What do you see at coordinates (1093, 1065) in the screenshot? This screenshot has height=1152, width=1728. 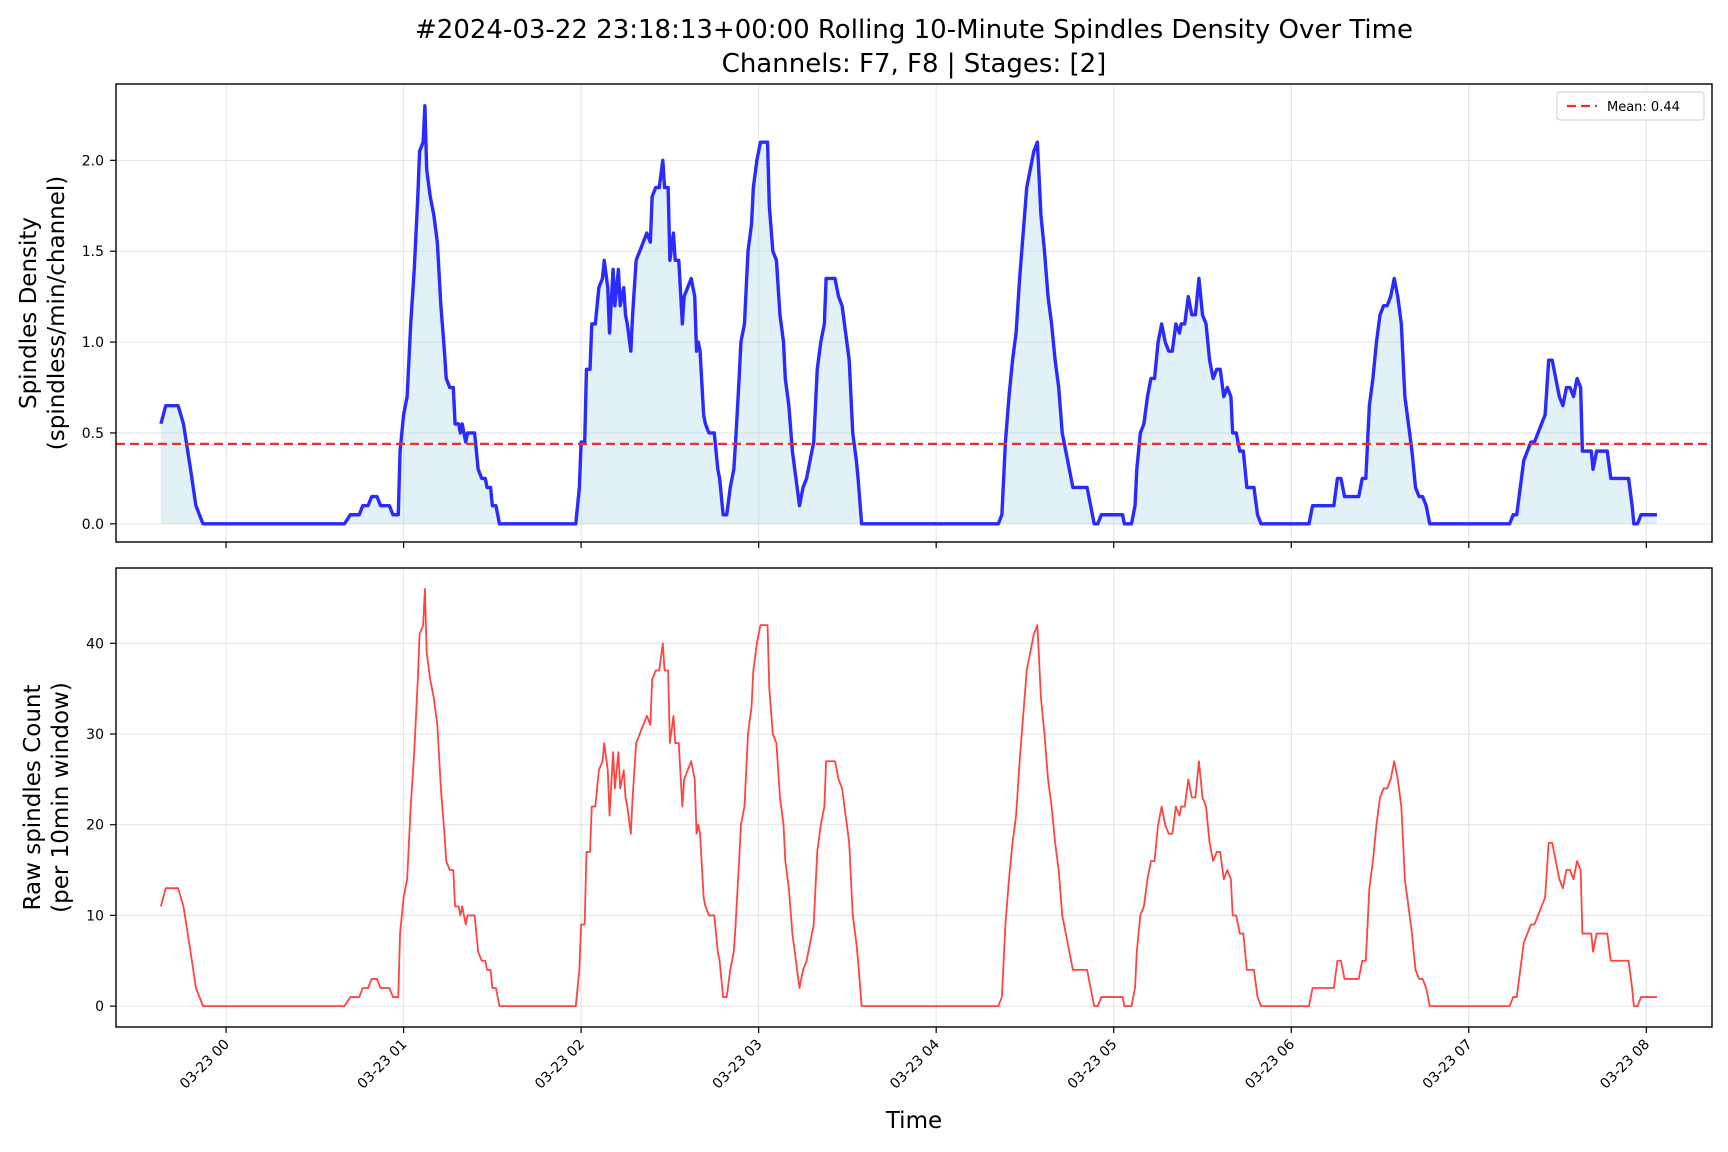 I see `xtick-label: 03-23 05` at bounding box center [1093, 1065].